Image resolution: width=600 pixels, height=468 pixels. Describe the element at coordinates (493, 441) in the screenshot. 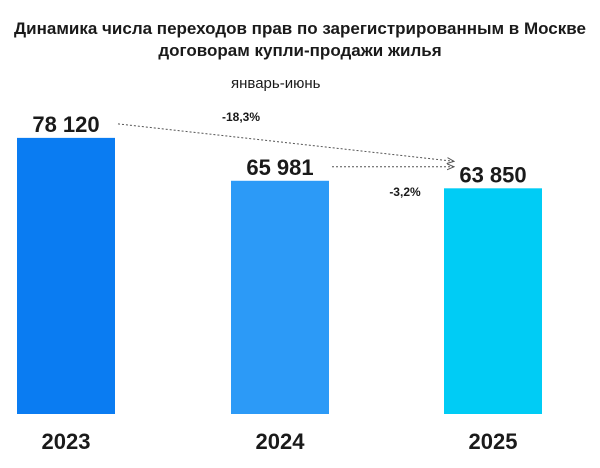

I see `category-label-2025: 2025` at that location.